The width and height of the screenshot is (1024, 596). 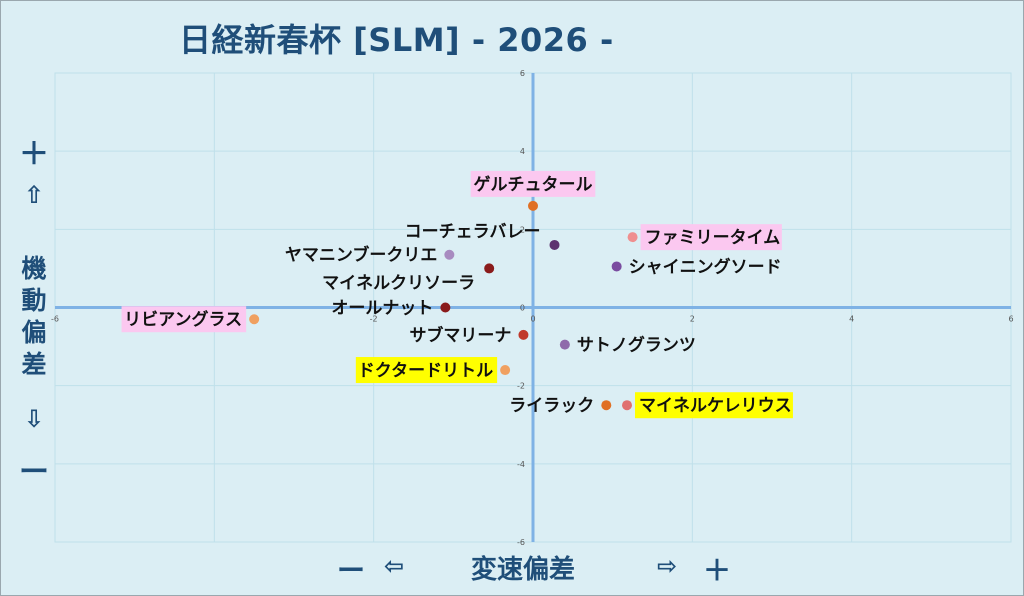 I want to click on data-label: ヤマニンブークリエ, so click(x=361, y=255).